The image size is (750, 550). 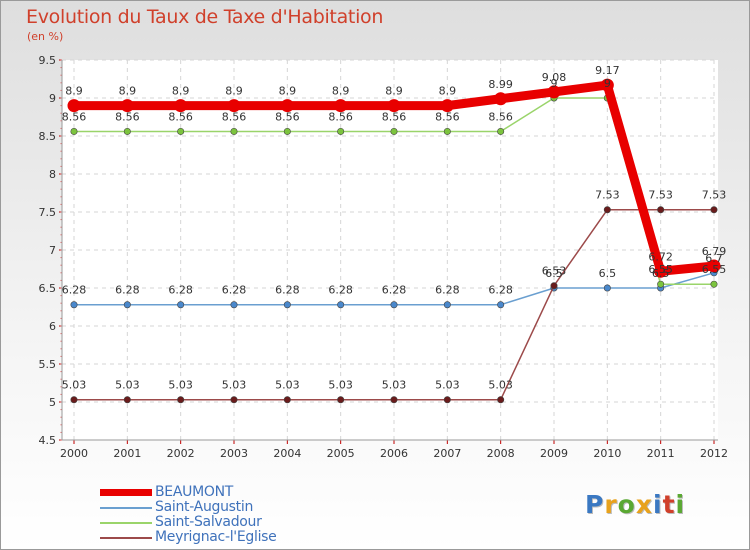 I want to click on x-tick-label: 2006, so click(x=394, y=453).